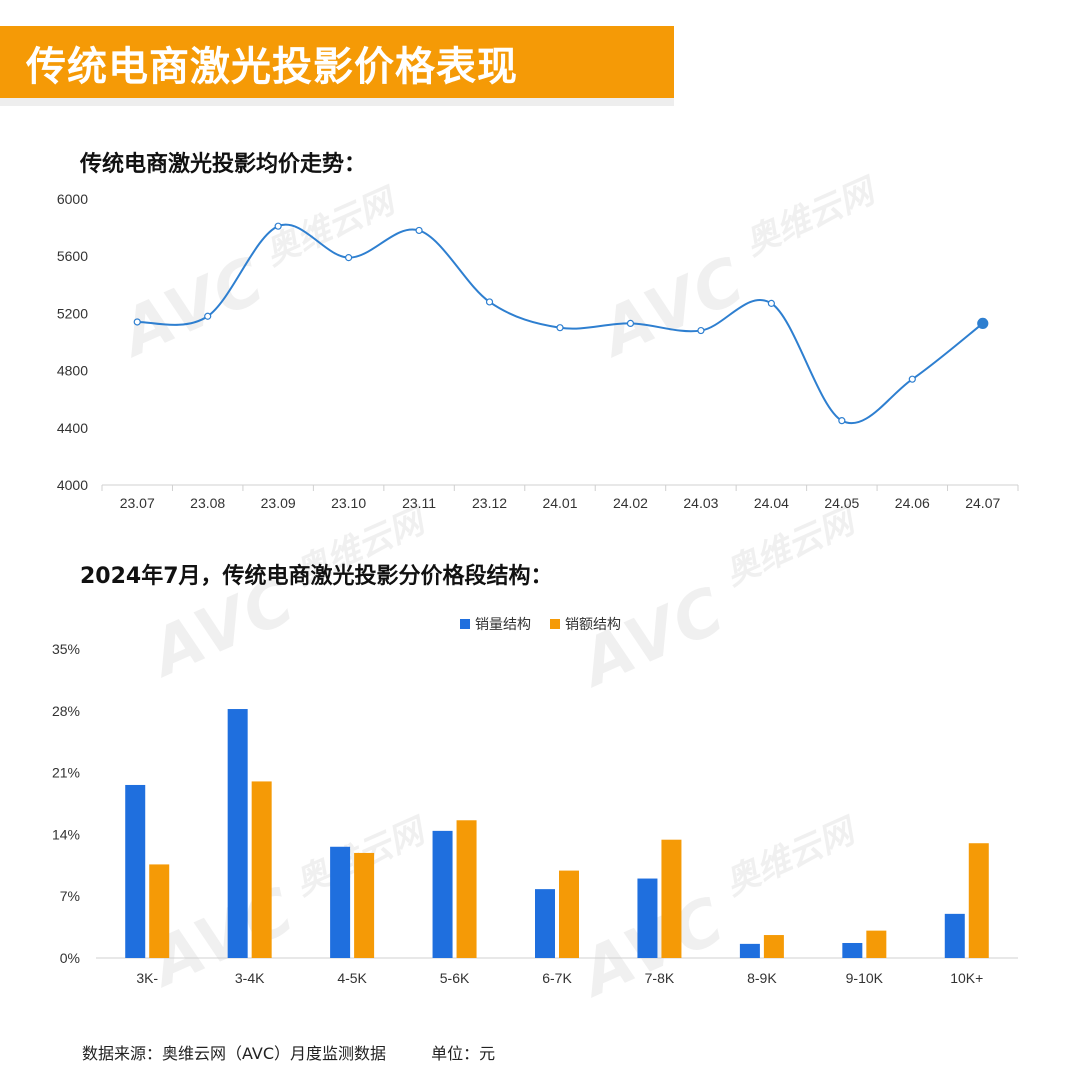  What do you see at coordinates (72, 371) in the screenshot?
I see `line-y-tick-label: 4800` at bounding box center [72, 371].